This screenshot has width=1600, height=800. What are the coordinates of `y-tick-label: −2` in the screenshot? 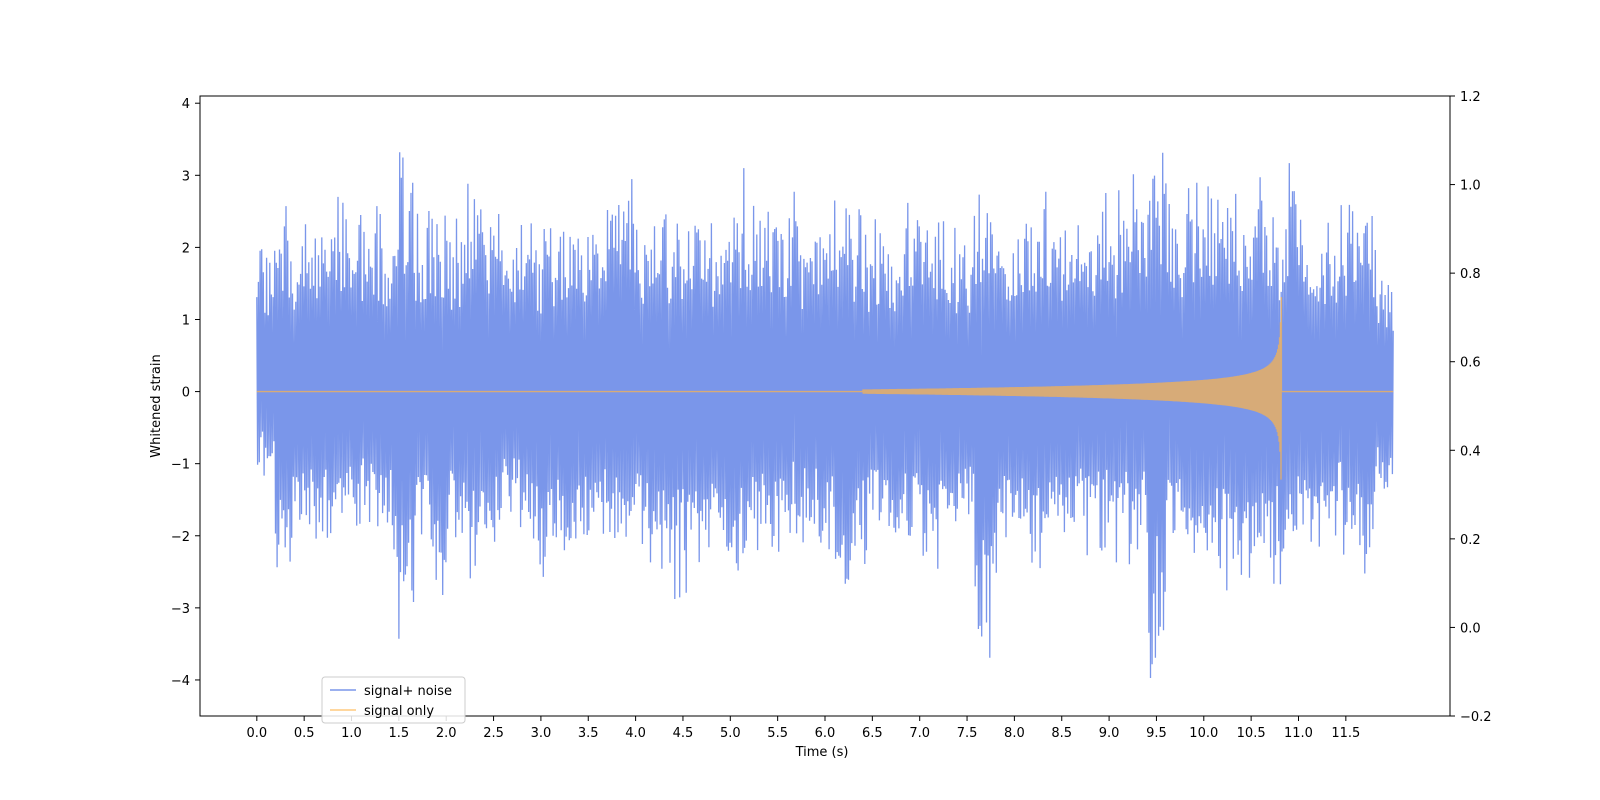 It's located at (180, 537).